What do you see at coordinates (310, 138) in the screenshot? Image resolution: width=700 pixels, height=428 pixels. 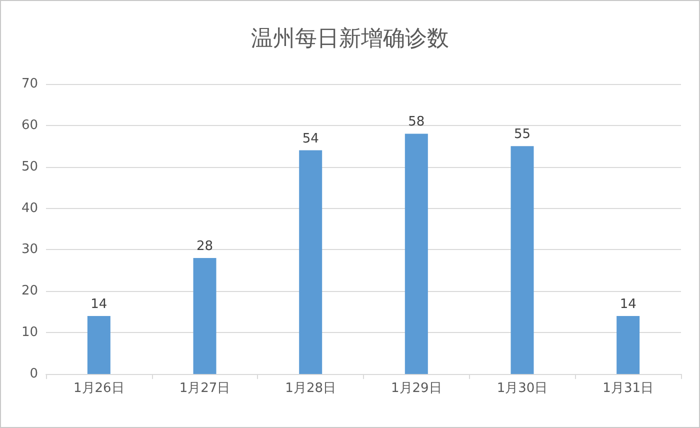 I see `data-label: 54` at bounding box center [310, 138].